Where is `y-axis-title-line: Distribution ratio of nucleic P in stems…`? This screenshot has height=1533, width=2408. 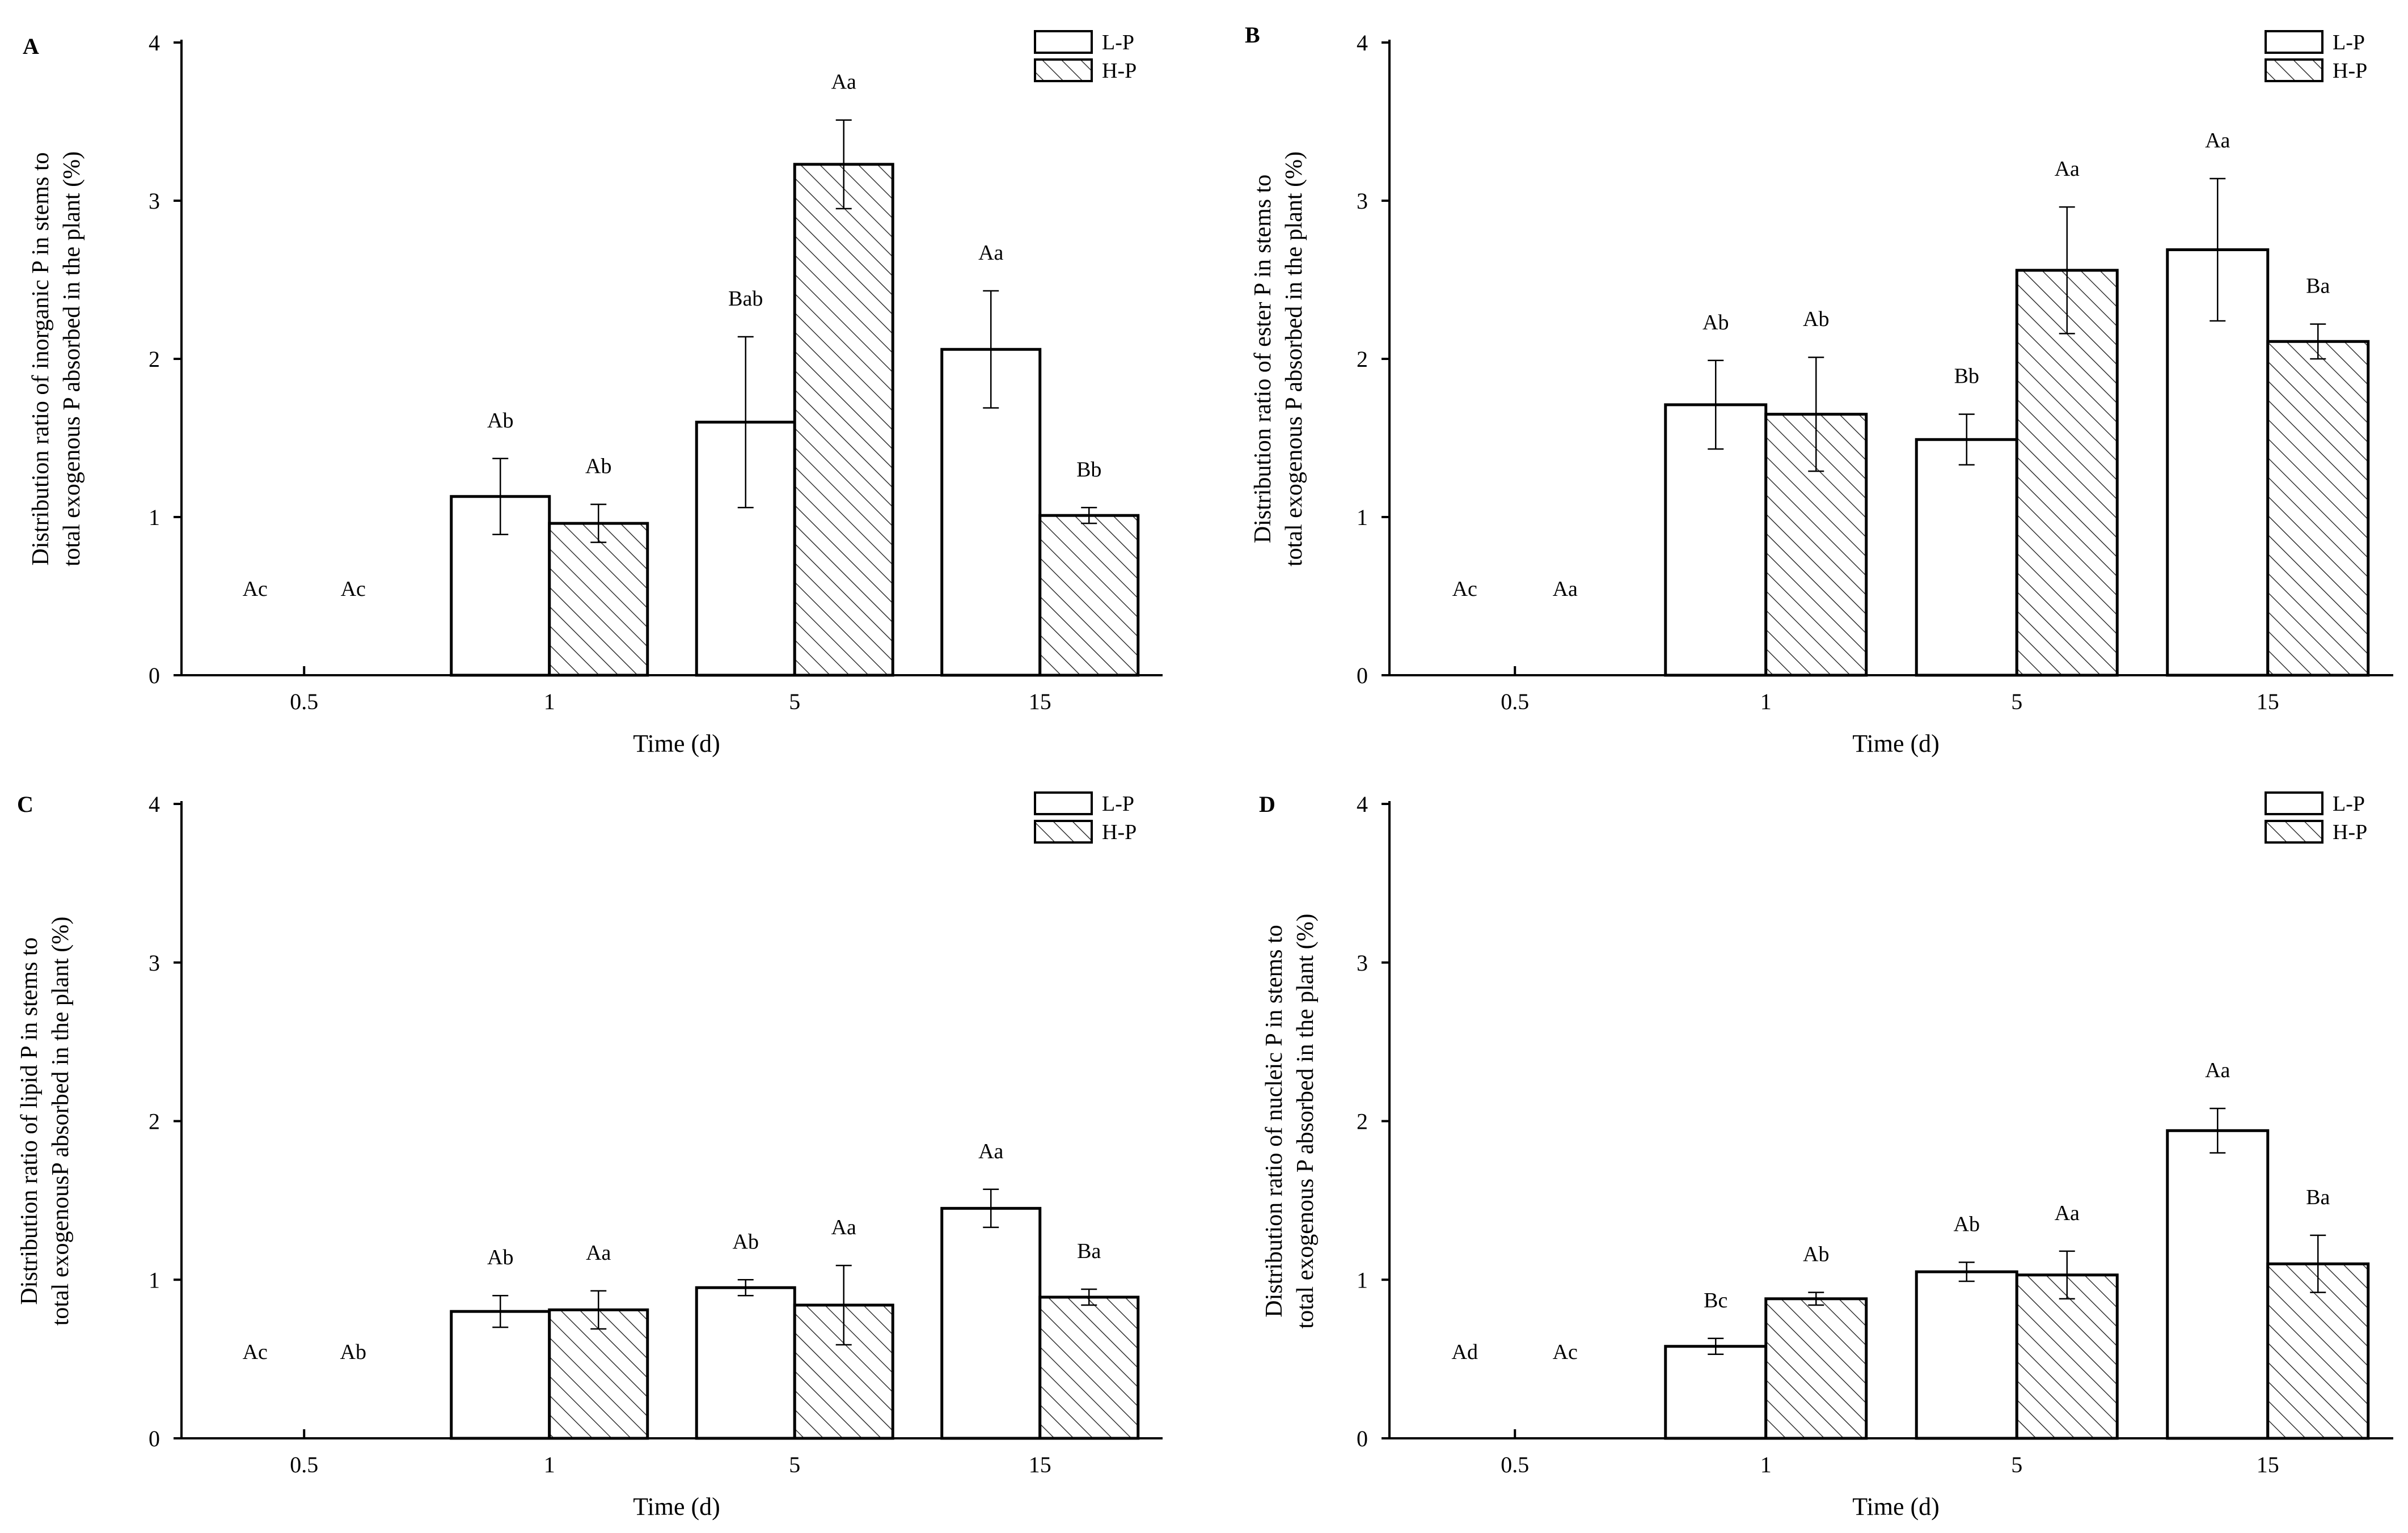 y-axis-title-line: Distribution ratio of nucleic P in stems… is located at coordinates (1274, 1121).